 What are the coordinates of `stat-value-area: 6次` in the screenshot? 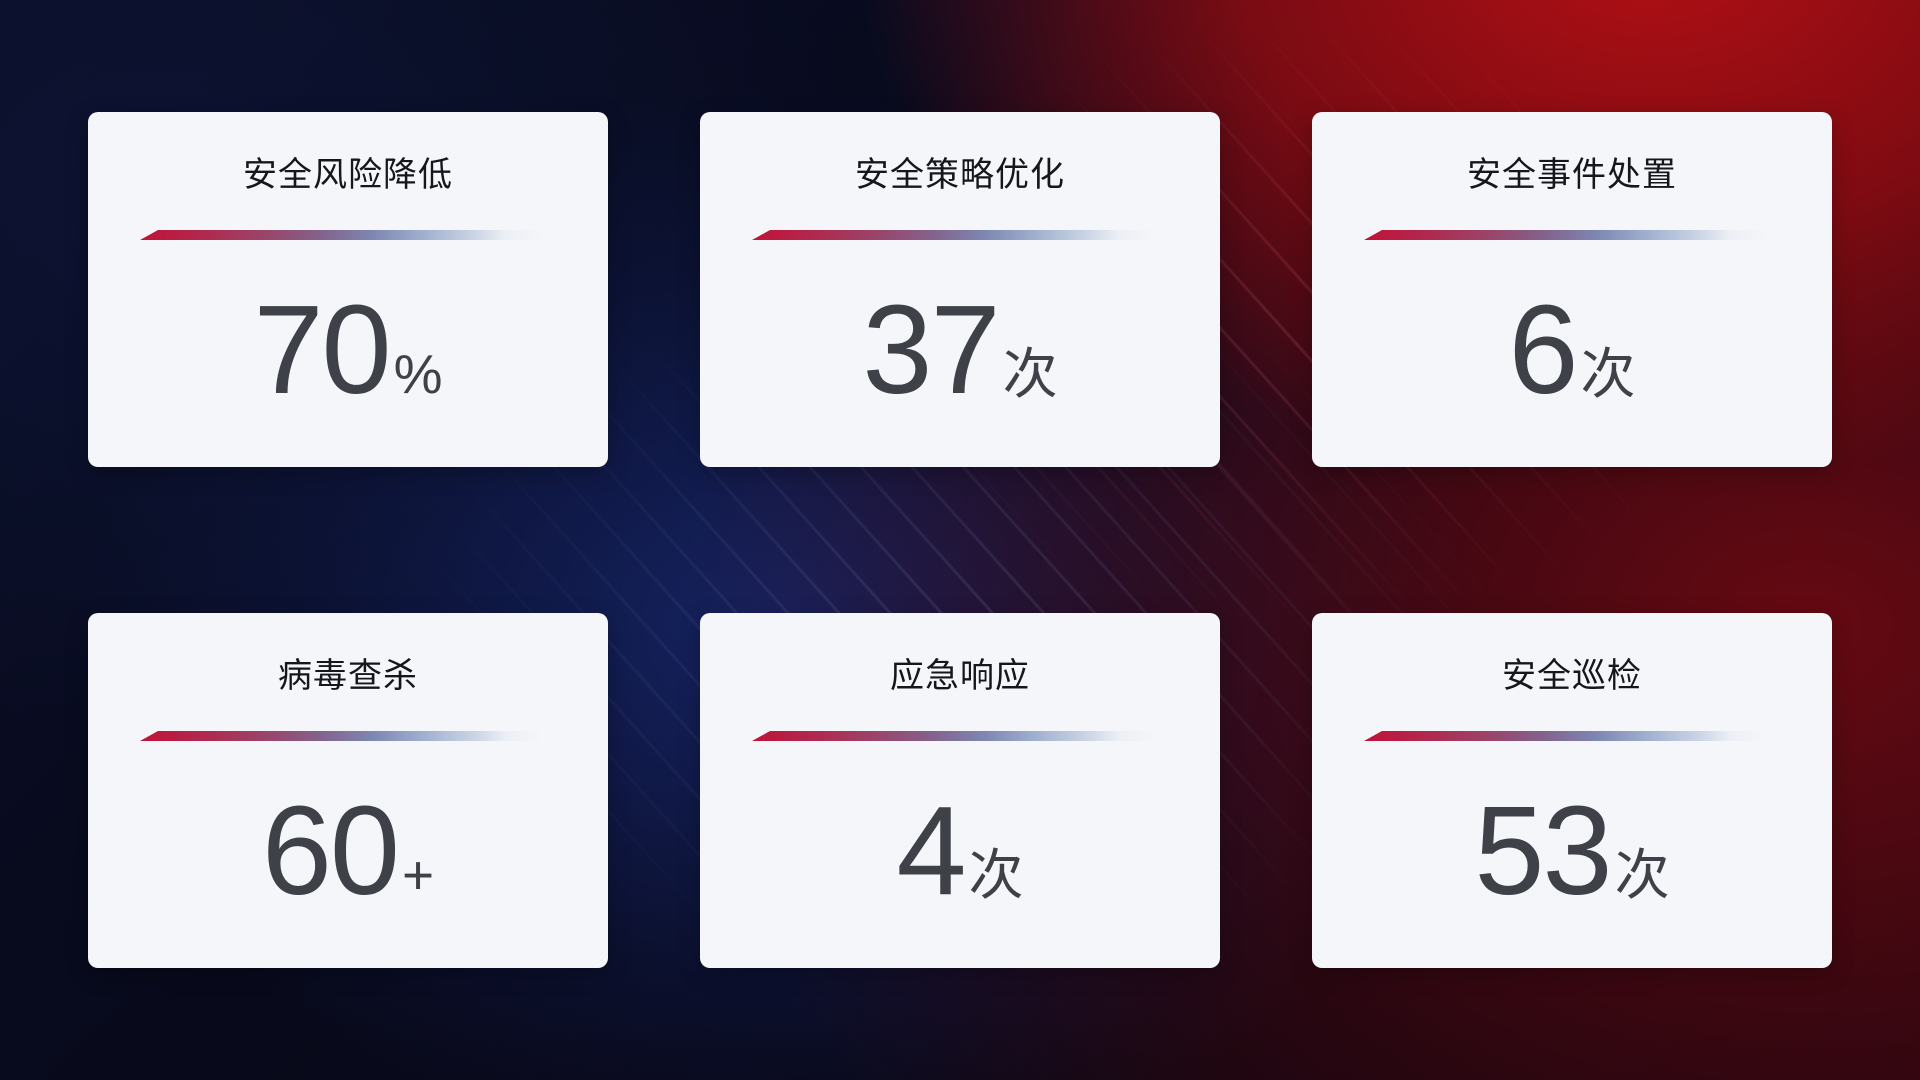 It's located at (1572, 349).